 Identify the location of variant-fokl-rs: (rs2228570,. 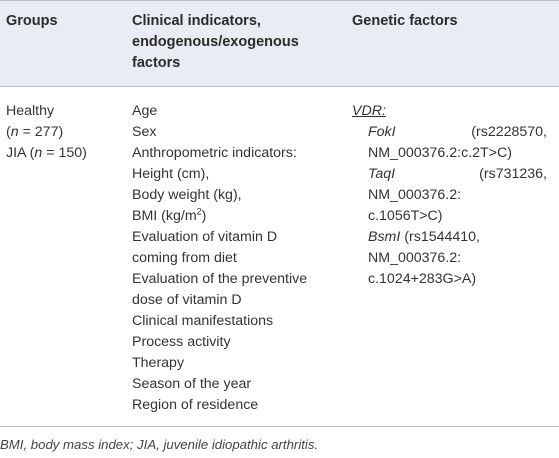
(509, 132).